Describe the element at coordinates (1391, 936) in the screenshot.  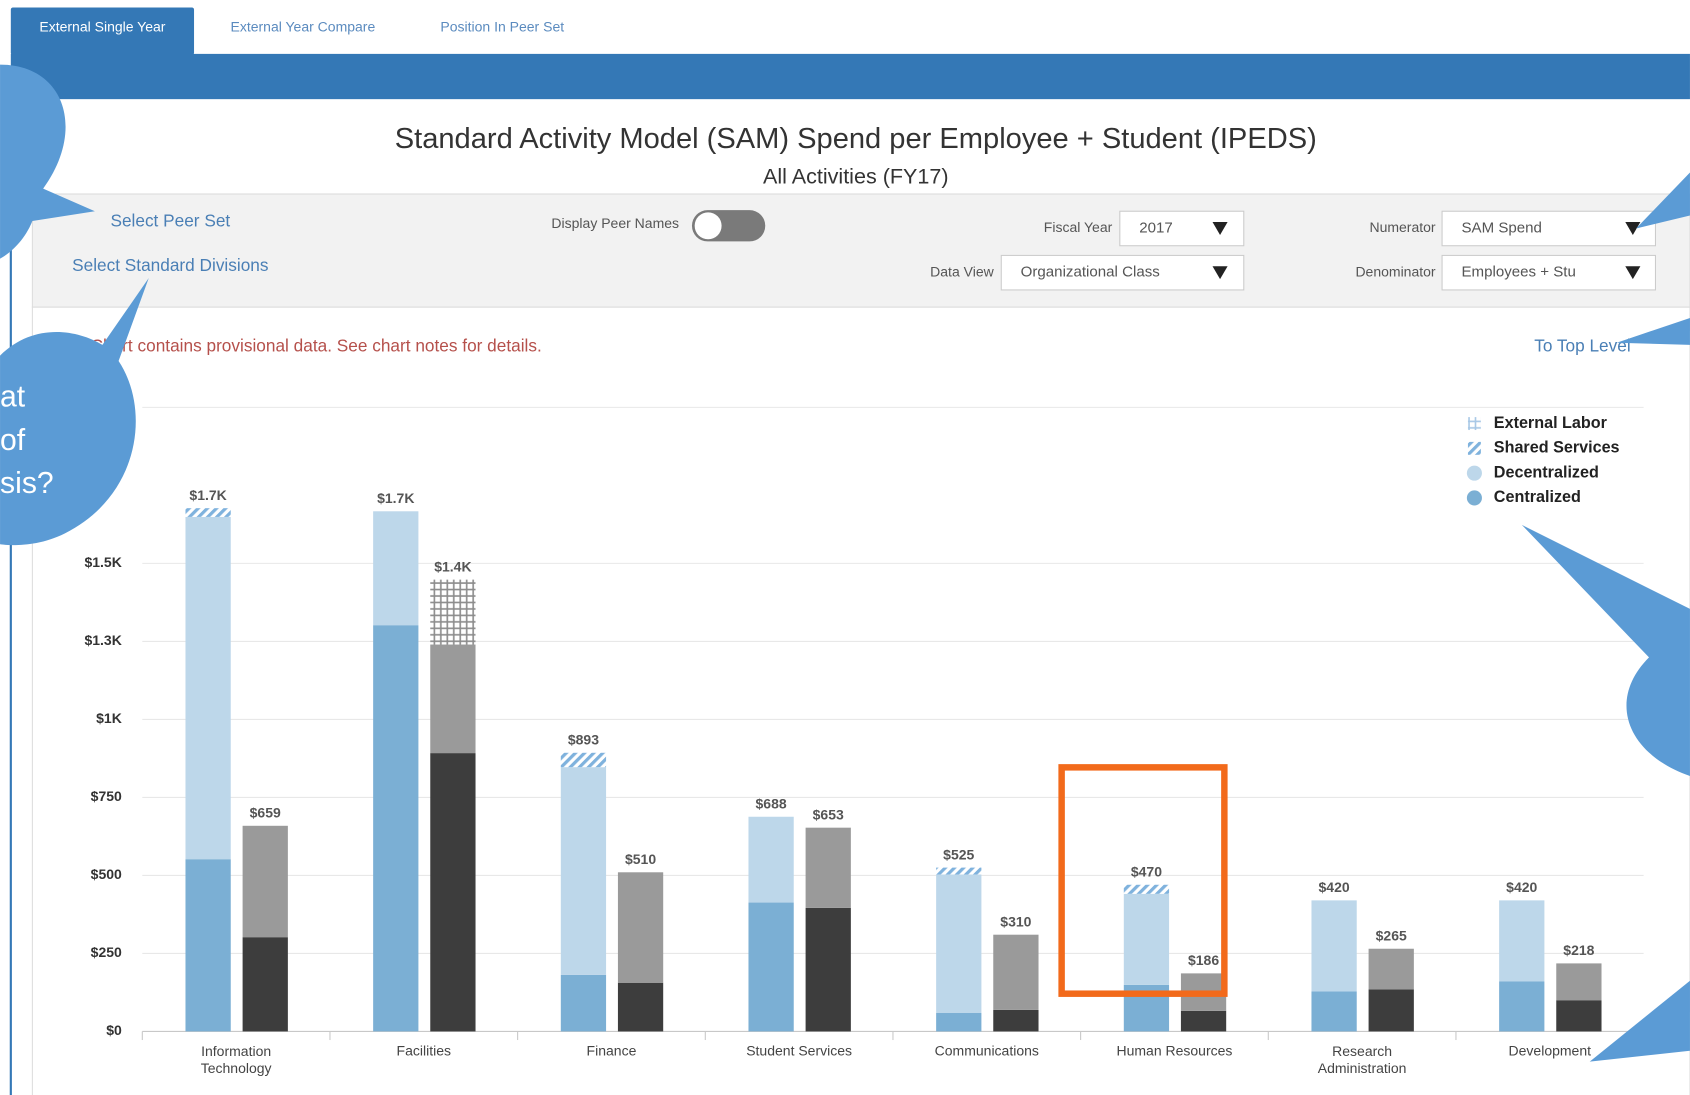
I see `bar-total-label: $265` at that location.